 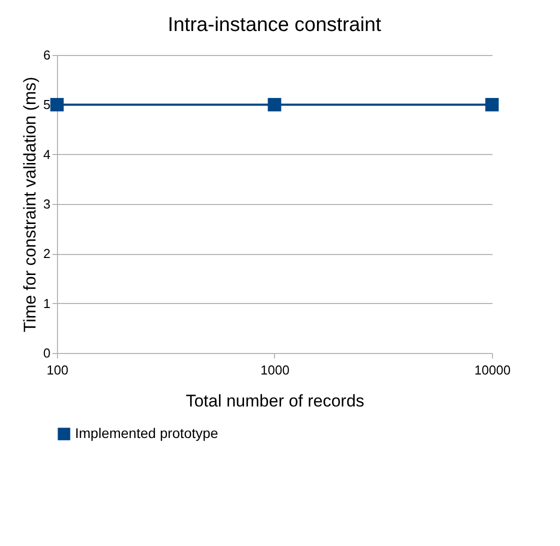 I want to click on y-tick-label: 1, so click(x=46, y=303).